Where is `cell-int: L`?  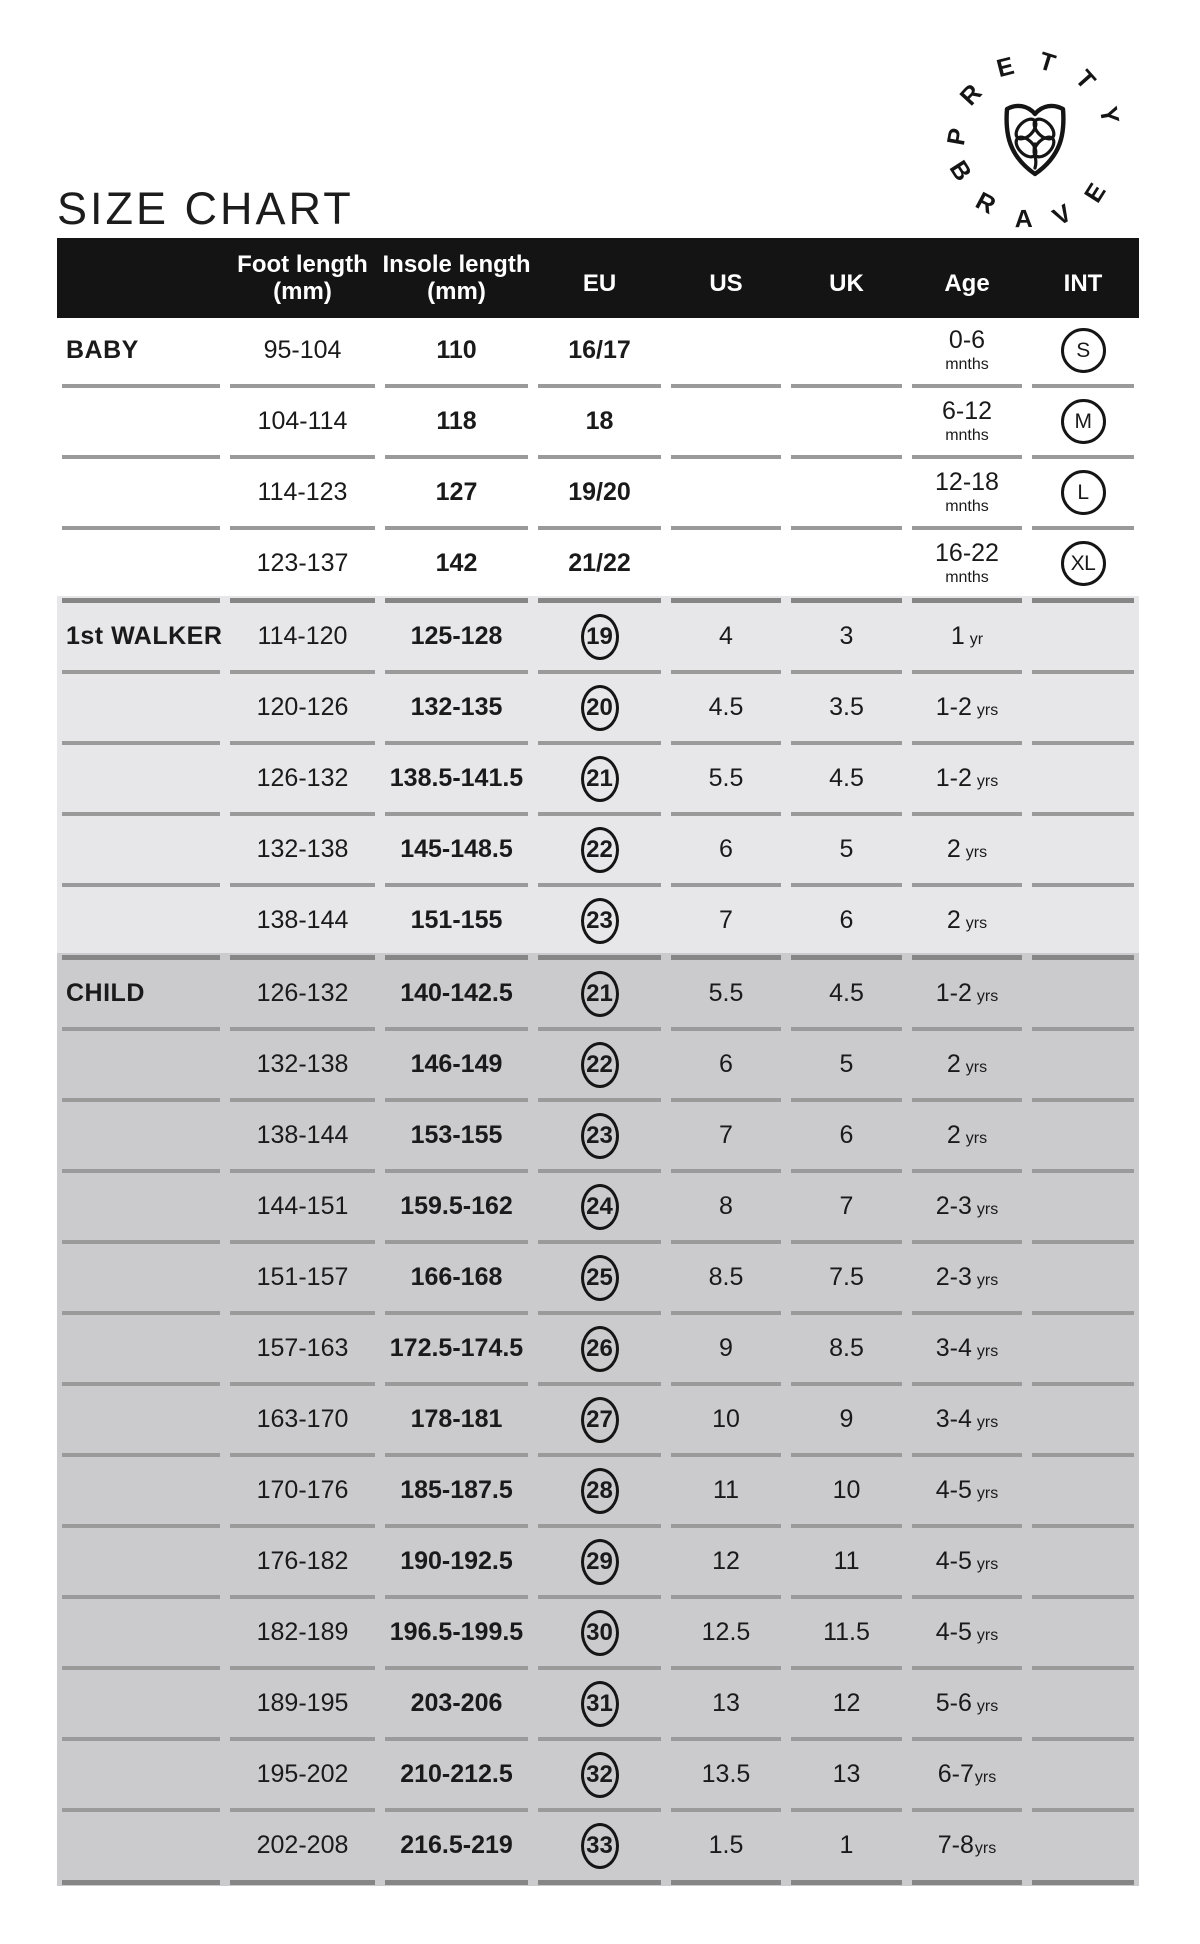 cell-int: L is located at coordinates (1083, 492).